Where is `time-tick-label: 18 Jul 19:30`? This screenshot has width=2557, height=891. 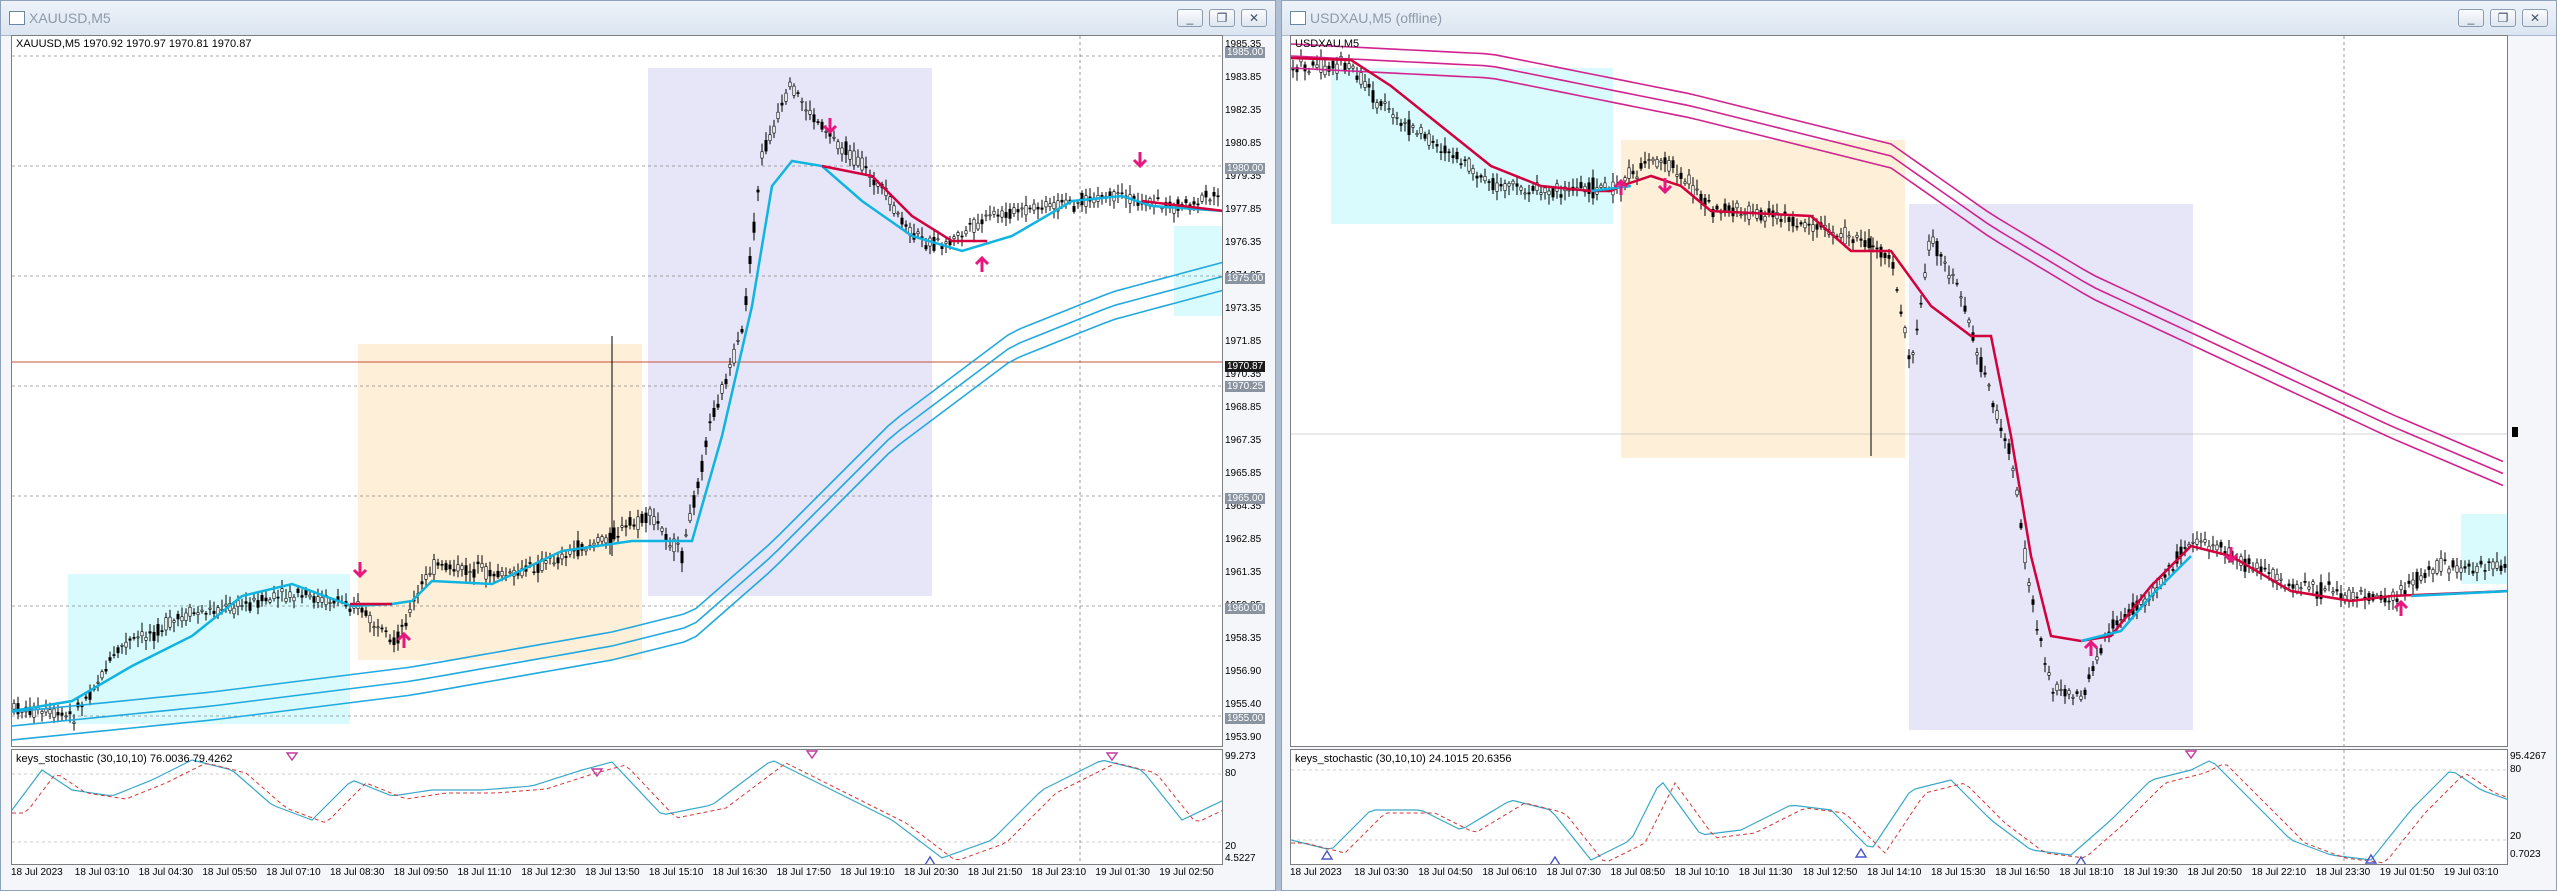
time-tick-label: 18 Jul 19:30 is located at coordinates (2150, 872).